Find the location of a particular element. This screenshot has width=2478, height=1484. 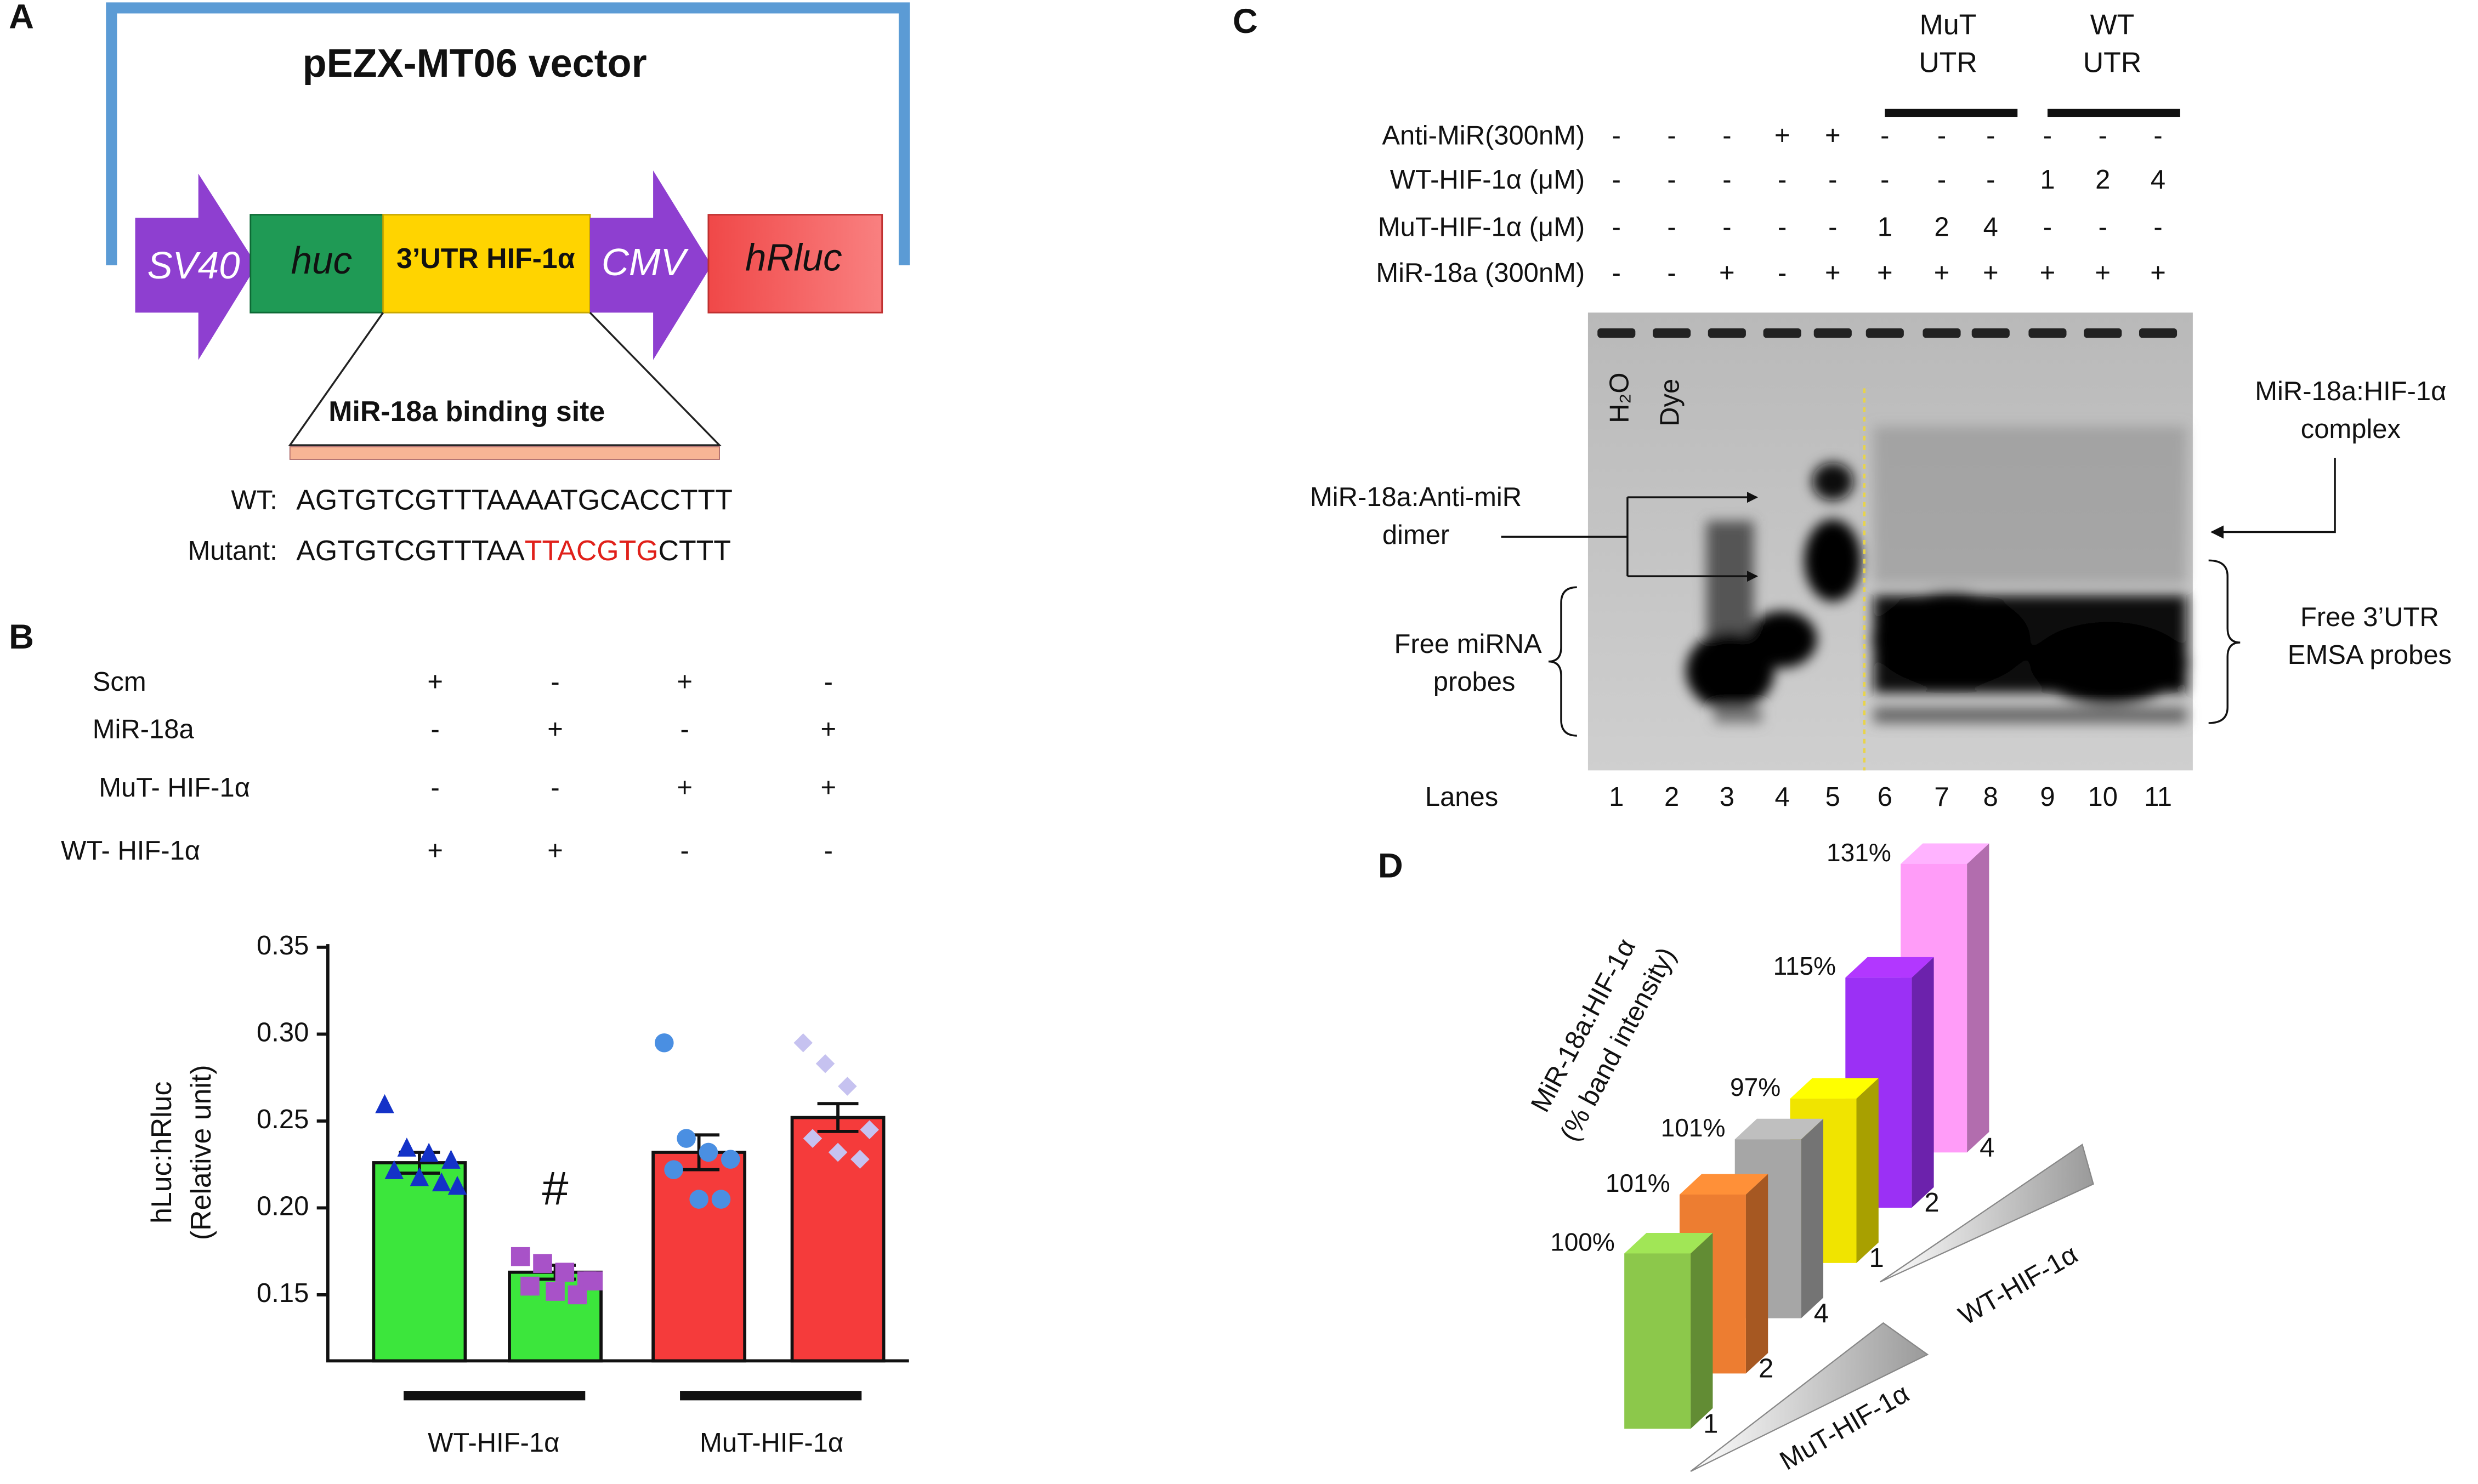

annotation: MiR-18a:HIF-1α is located at coordinates (2350, 391).